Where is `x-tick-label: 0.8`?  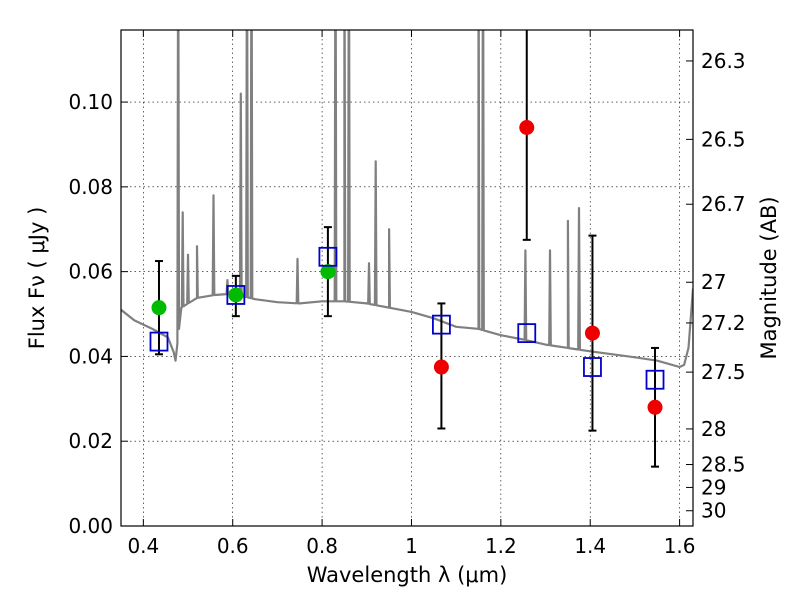 x-tick-label: 0.8 is located at coordinates (322, 546).